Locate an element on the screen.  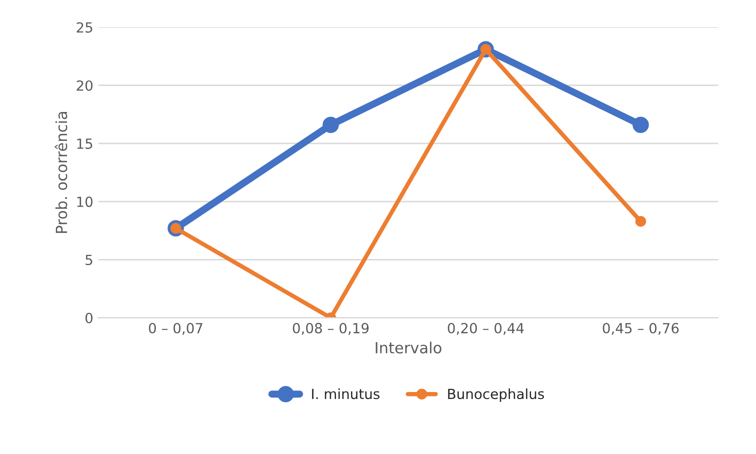
y-tick-label: 5 is located at coordinates (89, 260).